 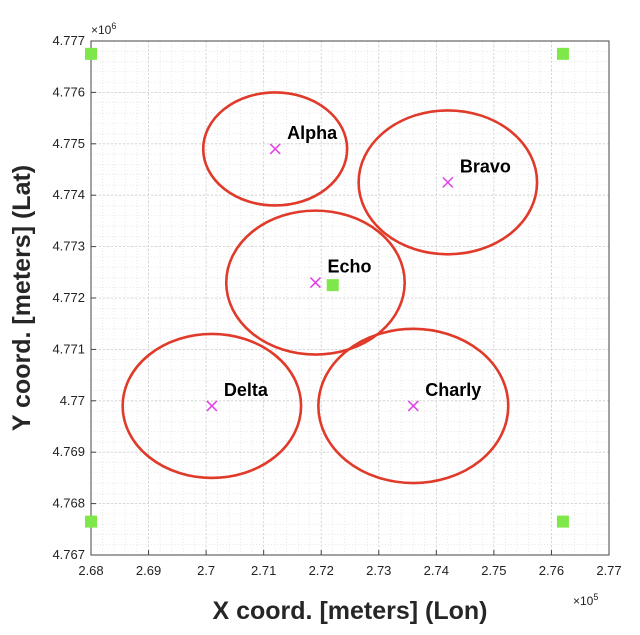 What do you see at coordinates (68, 297) in the screenshot?
I see `y-tick-label: 4.772` at bounding box center [68, 297].